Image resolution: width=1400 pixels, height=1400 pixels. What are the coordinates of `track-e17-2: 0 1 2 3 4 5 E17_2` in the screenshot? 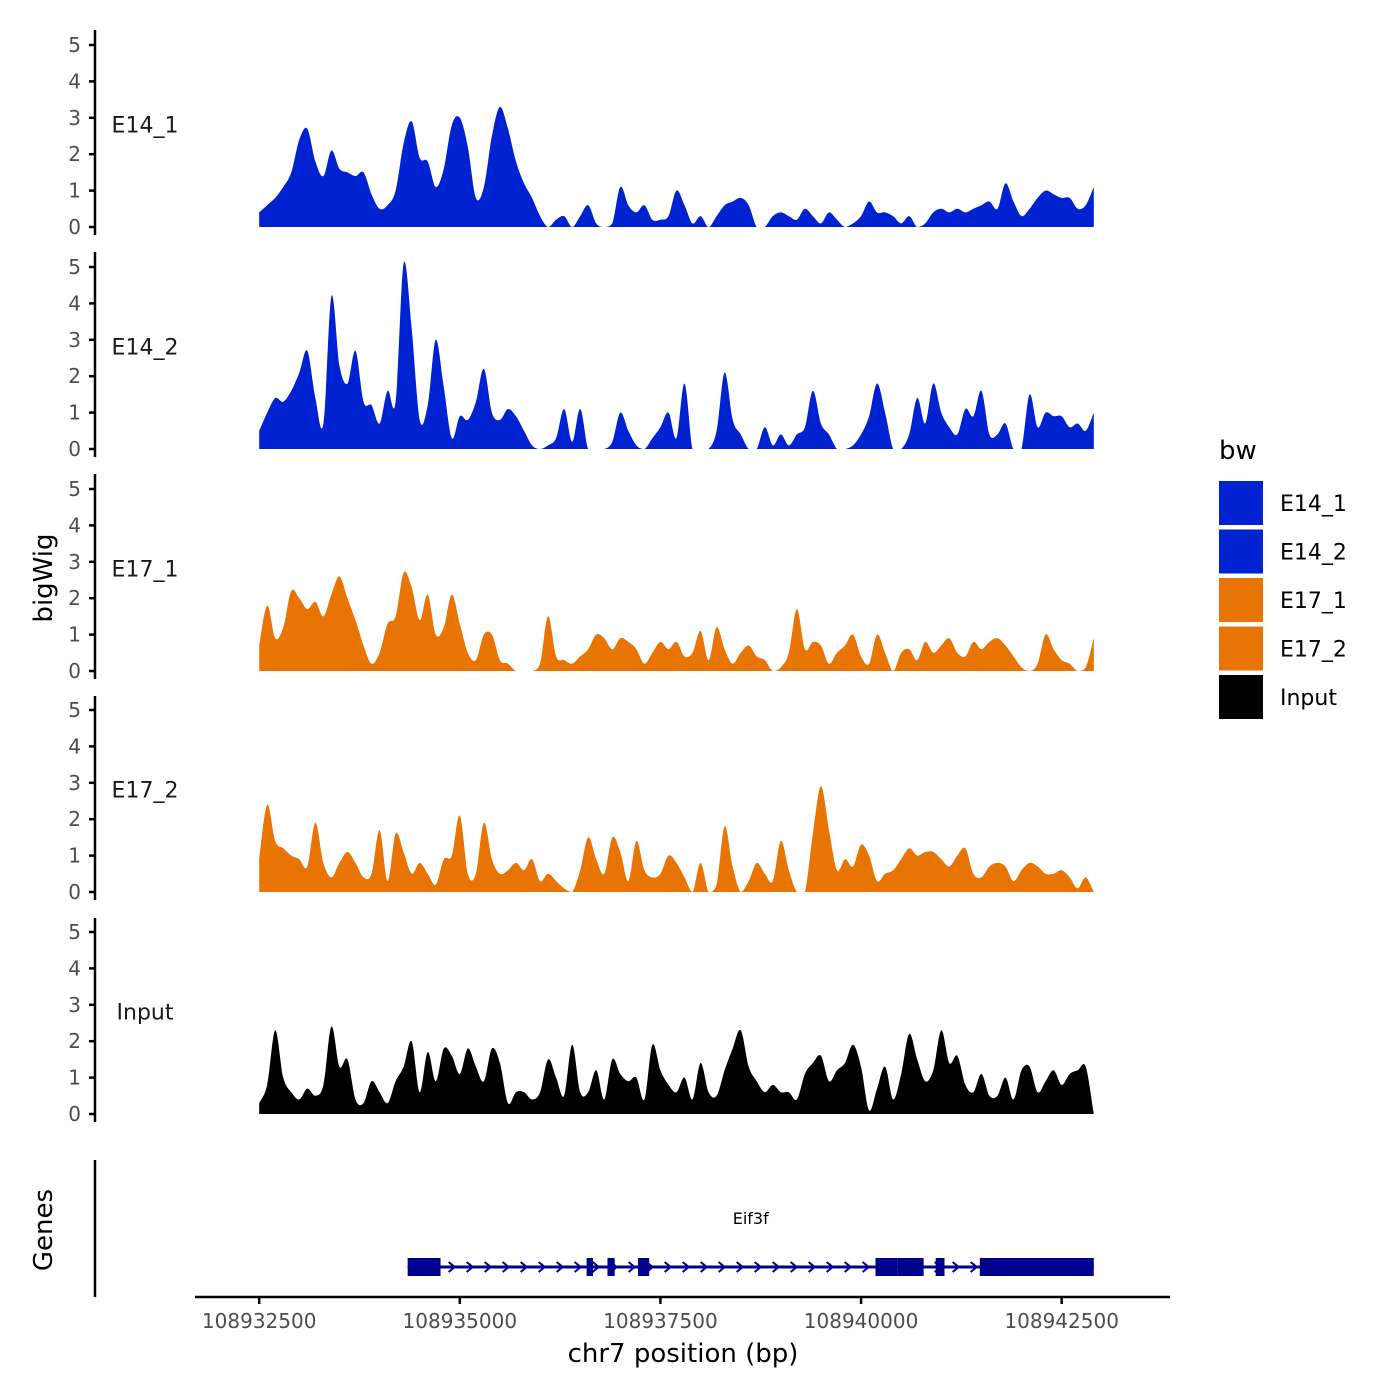 It's located at (581, 800).